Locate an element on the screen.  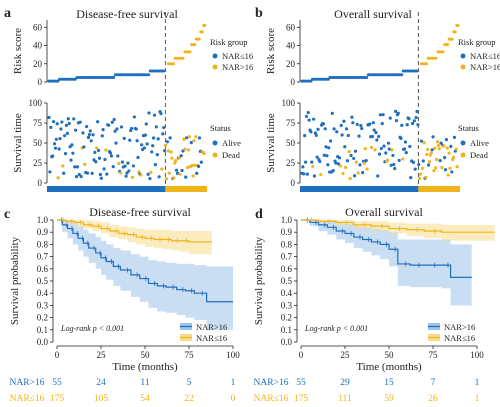
panel-b-group-bar-high is located at coordinates (439, 189).